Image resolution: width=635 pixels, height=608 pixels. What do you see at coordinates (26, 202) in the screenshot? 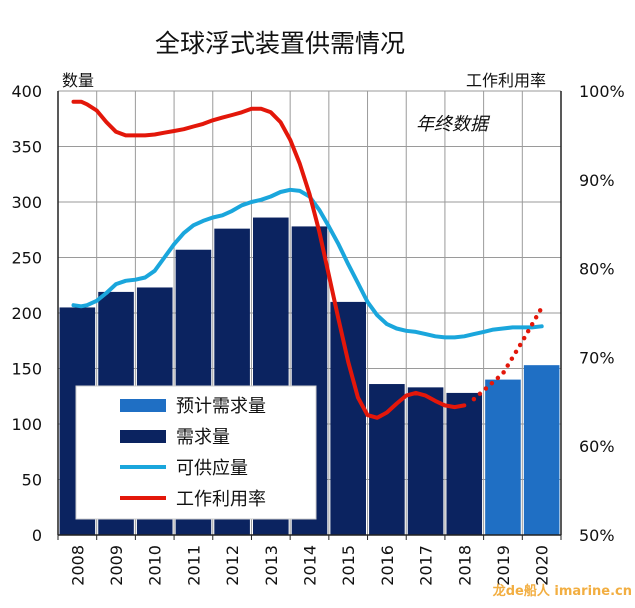
I see `y-tick-label: 300` at bounding box center [26, 202].